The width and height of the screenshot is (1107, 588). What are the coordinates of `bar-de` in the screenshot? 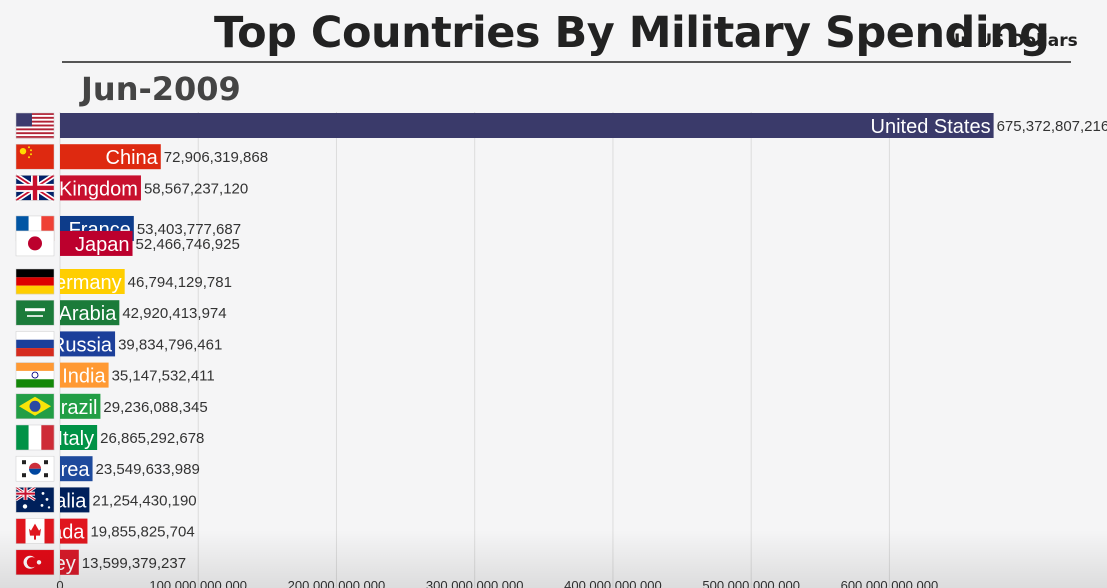 It's located at (92, 281).